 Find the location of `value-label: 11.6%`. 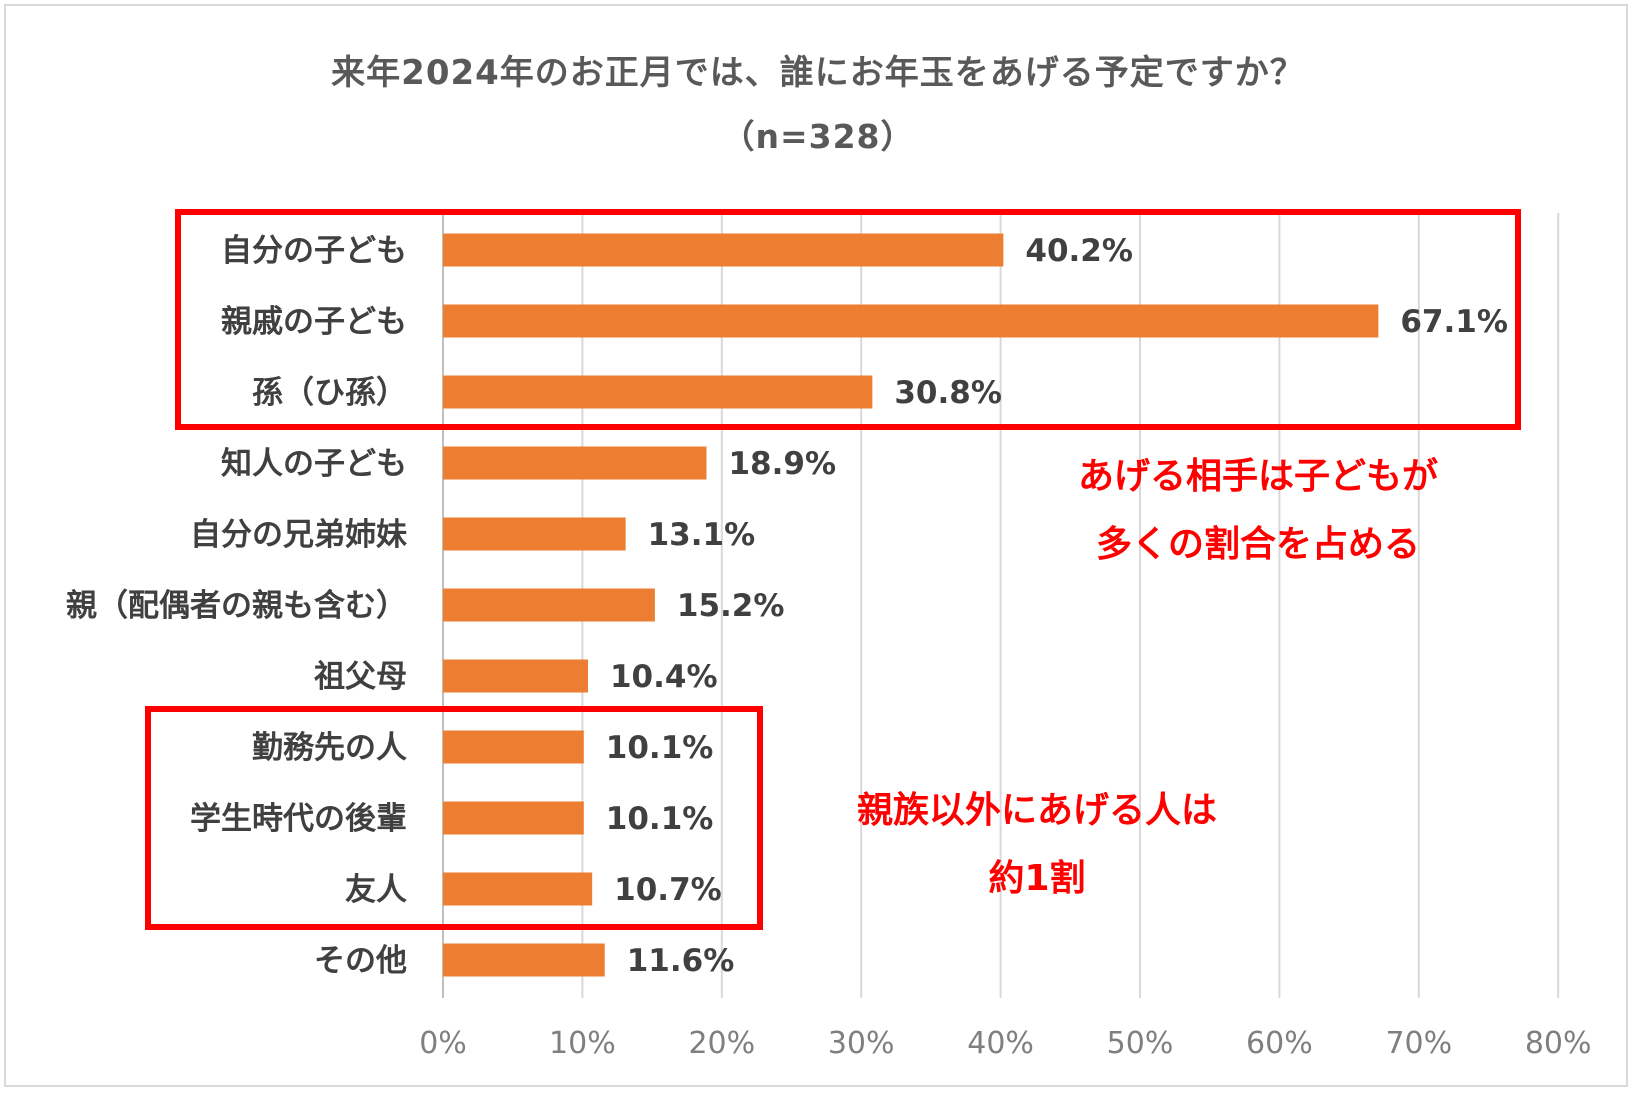

value-label: 11.6% is located at coordinates (681, 961).